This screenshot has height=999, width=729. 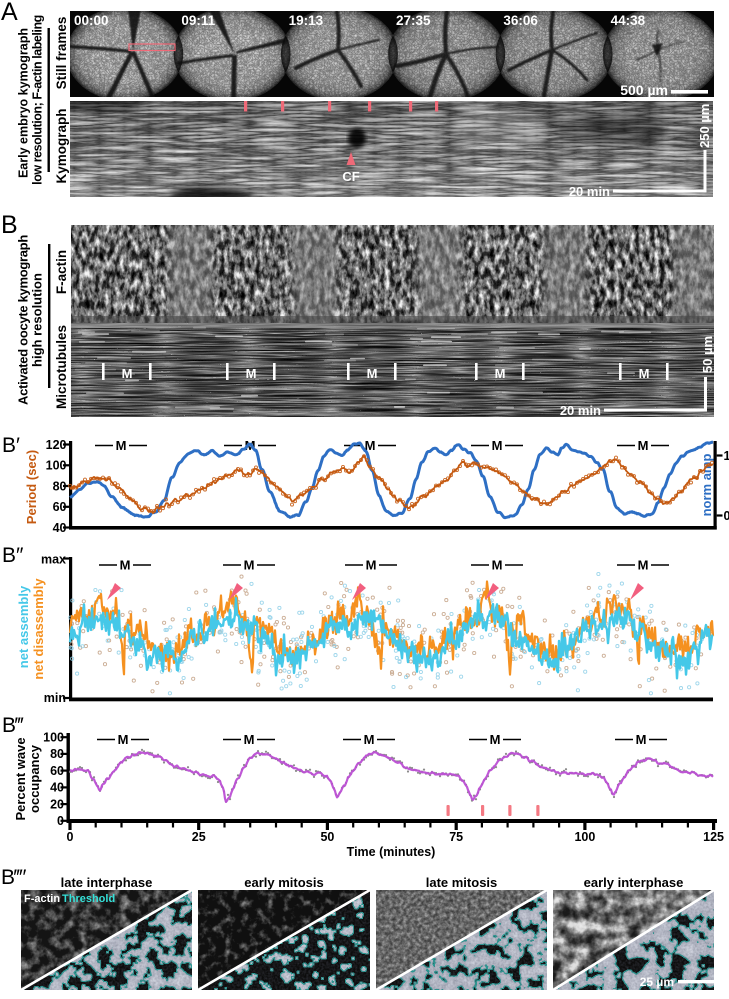 What do you see at coordinates (56, 445) in the screenshot?
I see `svg-text: 120` at bounding box center [56, 445].